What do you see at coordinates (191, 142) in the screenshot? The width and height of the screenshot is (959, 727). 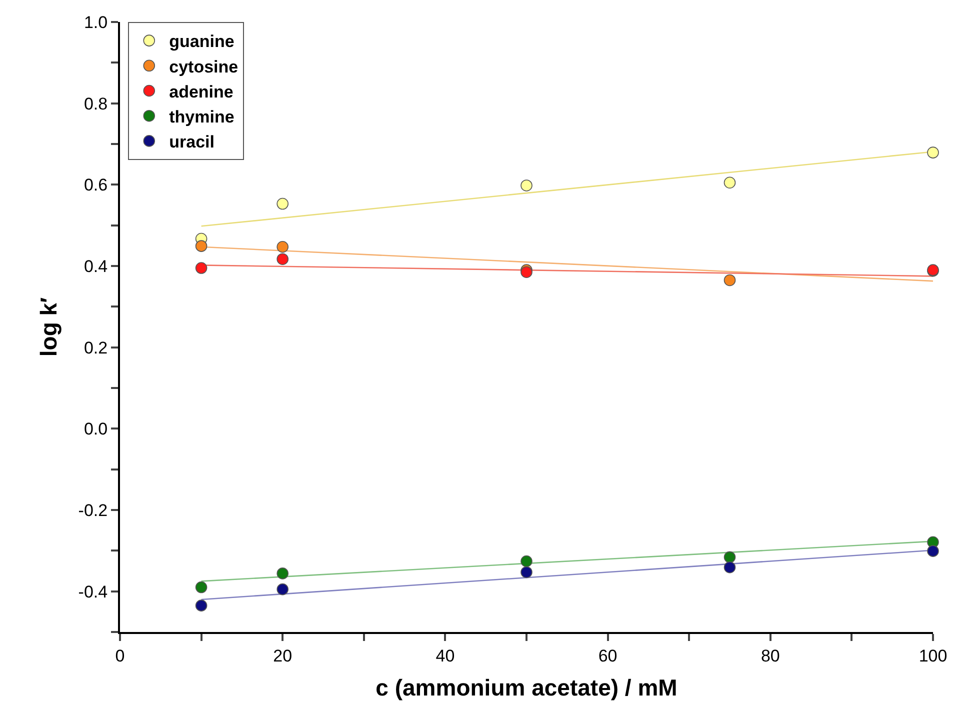 I see `legend-label: uracil` at bounding box center [191, 142].